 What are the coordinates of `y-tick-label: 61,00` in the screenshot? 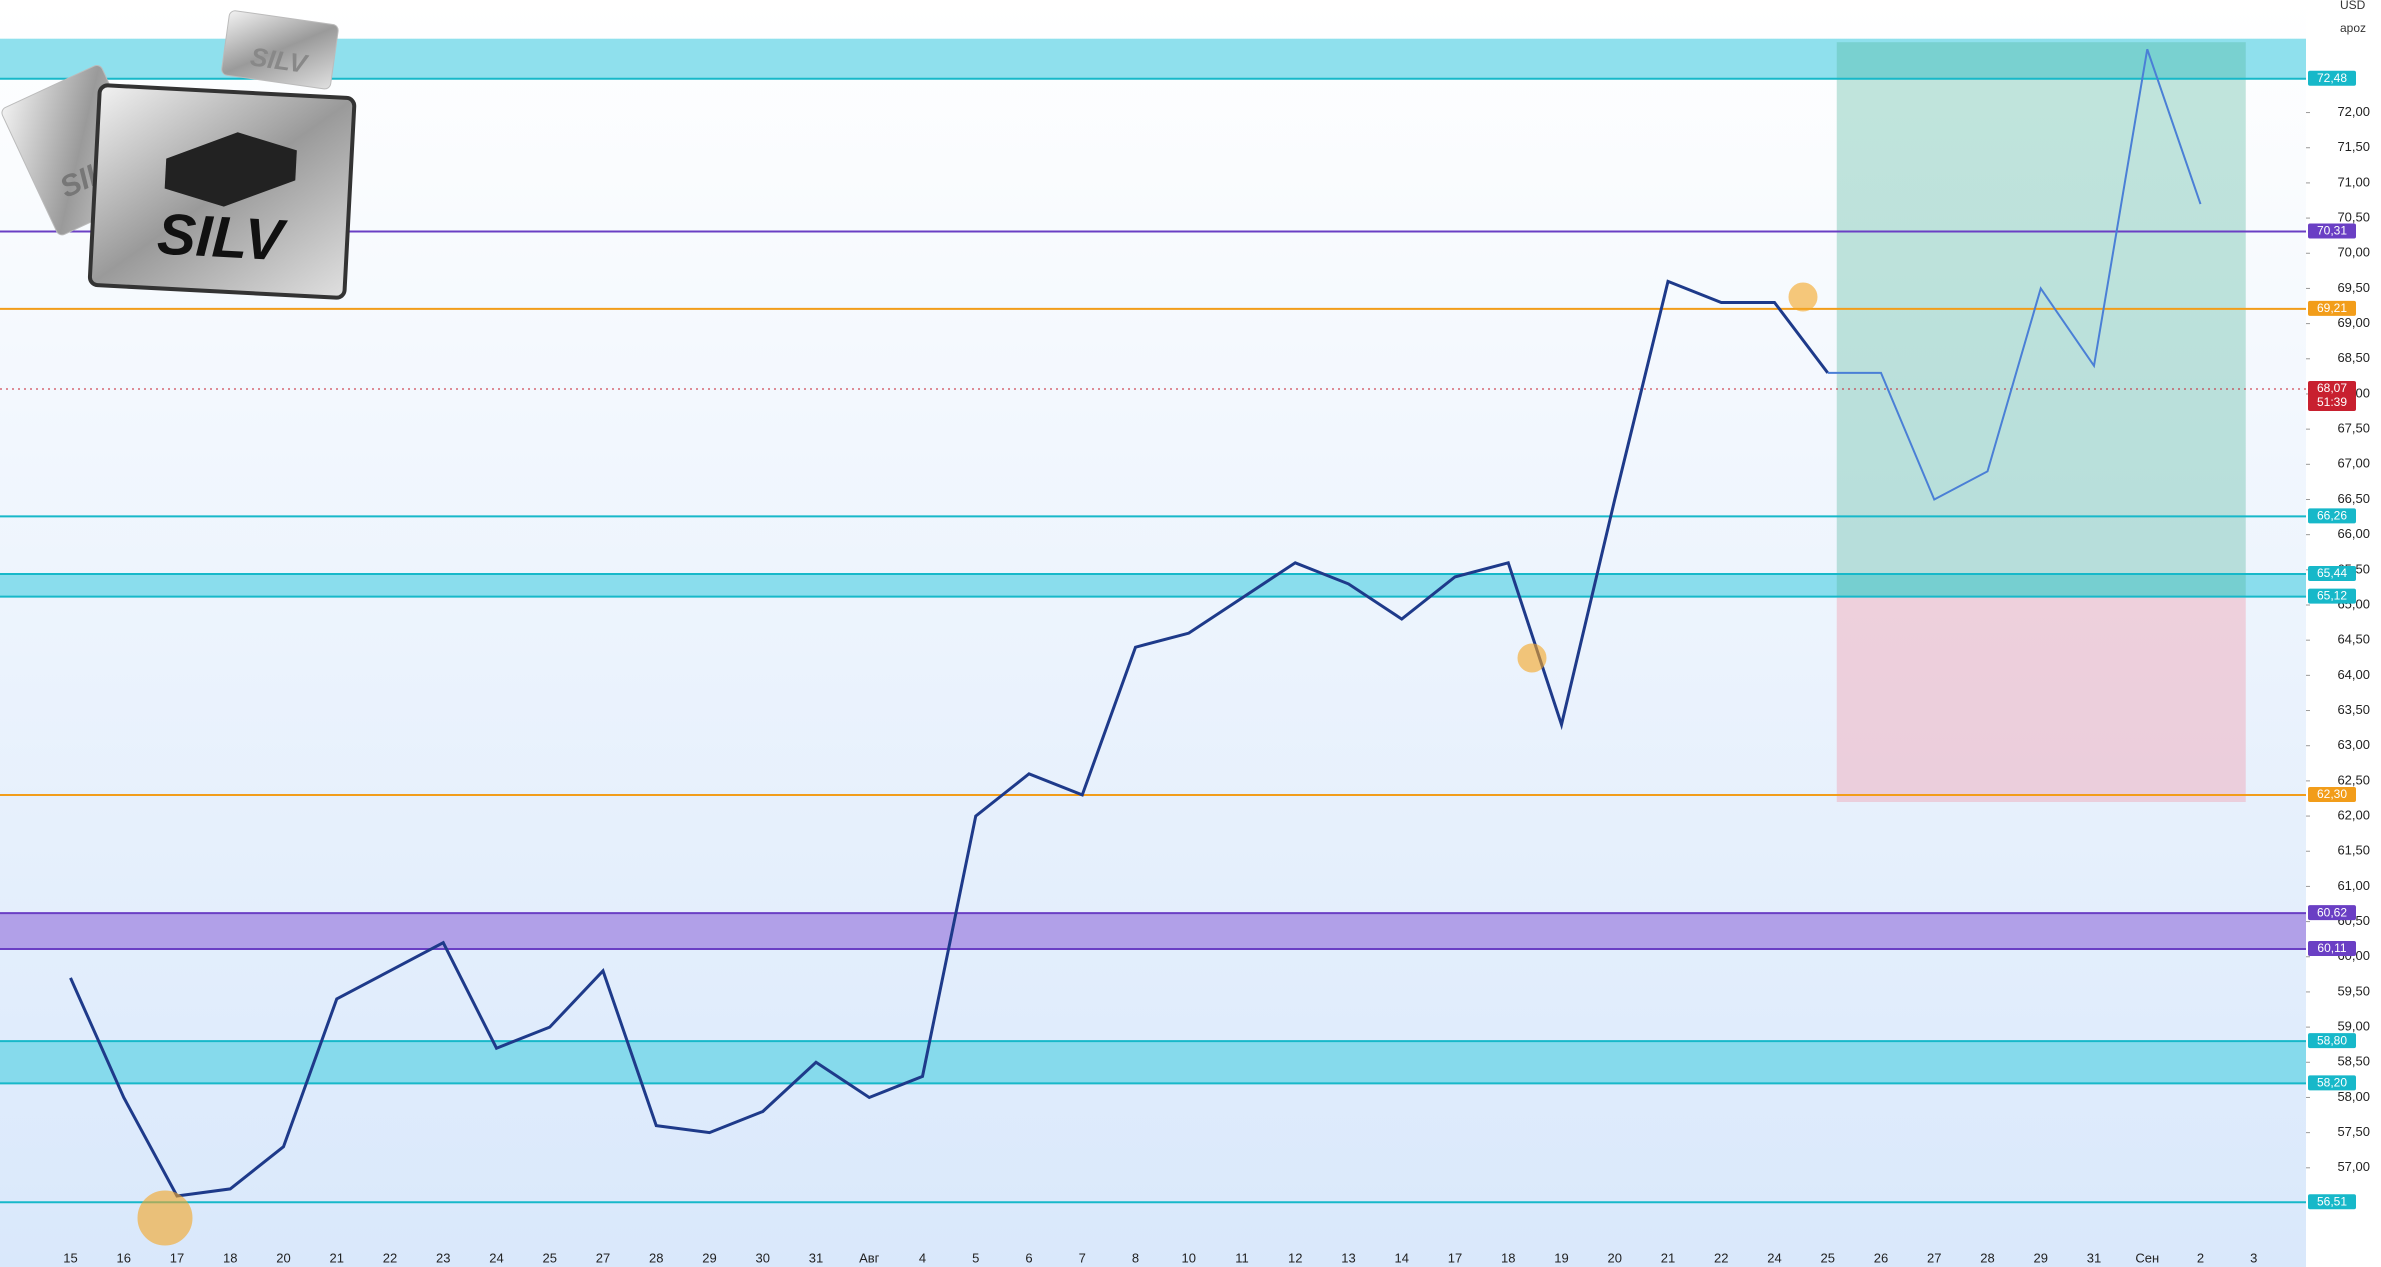 It's located at (2353, 885).